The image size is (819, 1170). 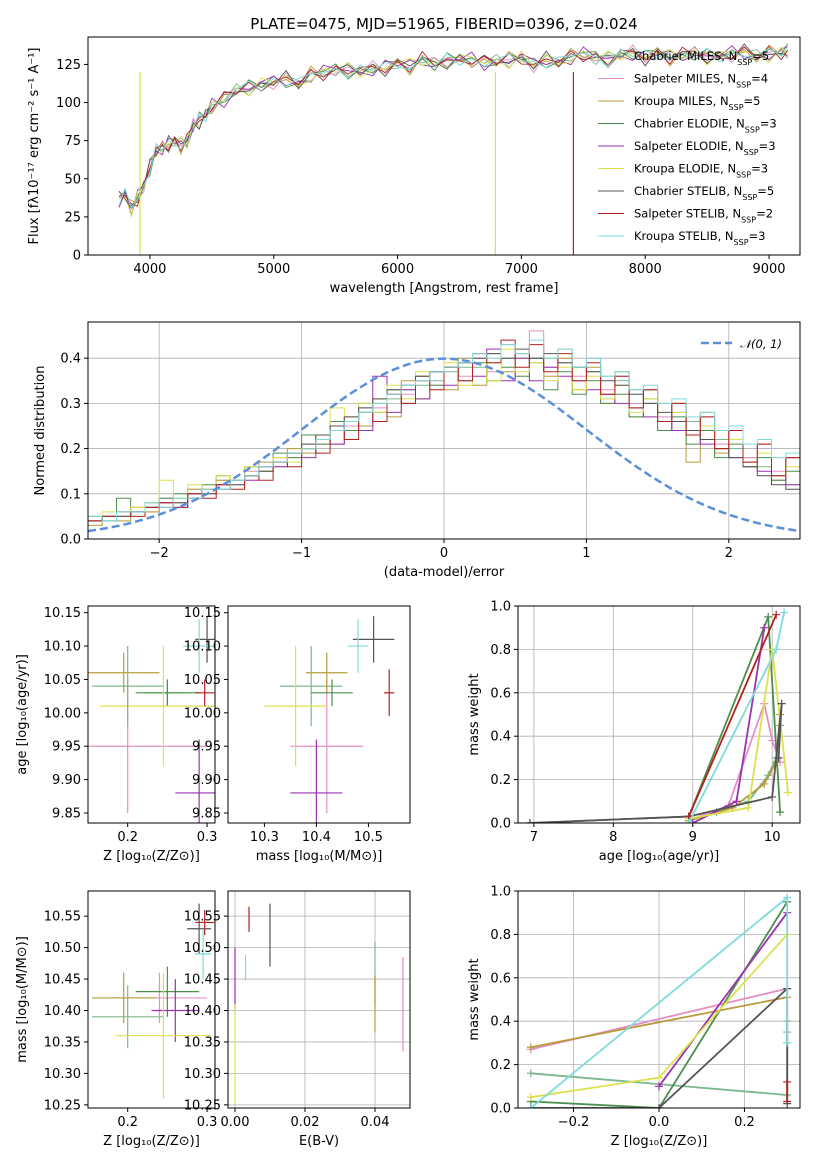 I want to click on x-axis-label: Z [log₁₀(Z/Z⊙)], so click(x=151, y=1141).